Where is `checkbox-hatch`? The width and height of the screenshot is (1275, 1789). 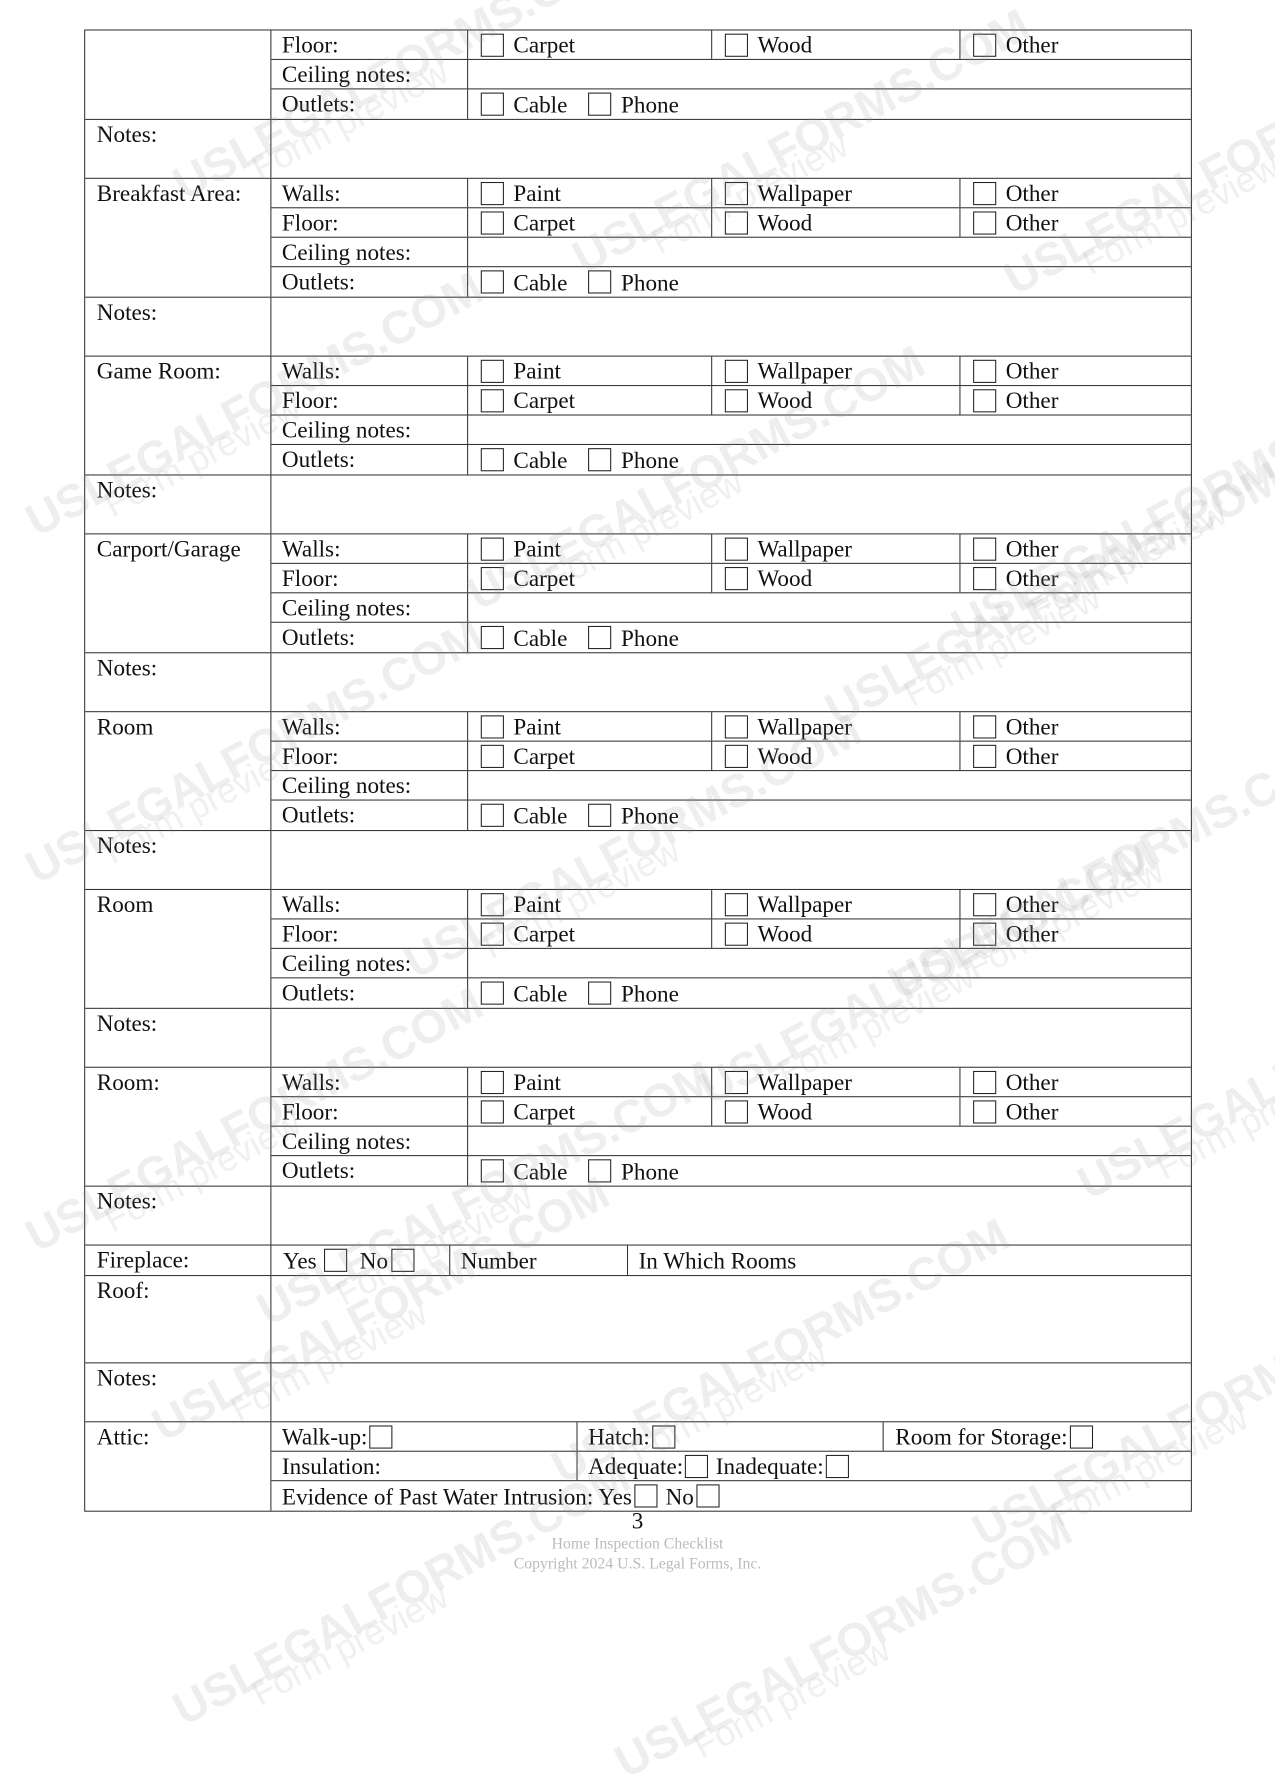
checkbox-hatch is located at coordinates (663, 1436).